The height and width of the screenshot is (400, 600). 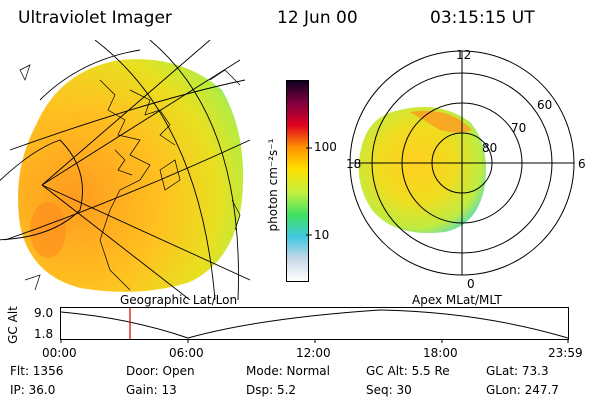 I want to click on info-gain: Gain: 13, so click(x=151, y=390).